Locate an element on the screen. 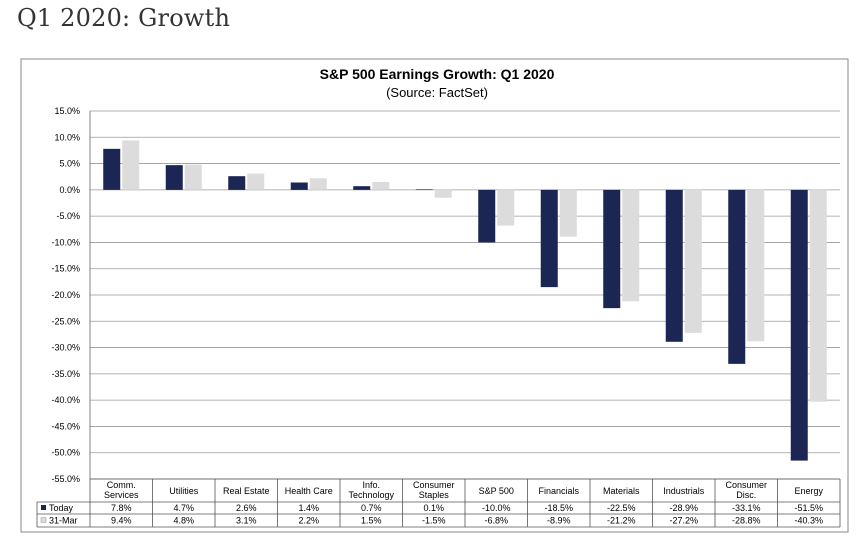  category-label: Financials is located at coordinates (558, 491).